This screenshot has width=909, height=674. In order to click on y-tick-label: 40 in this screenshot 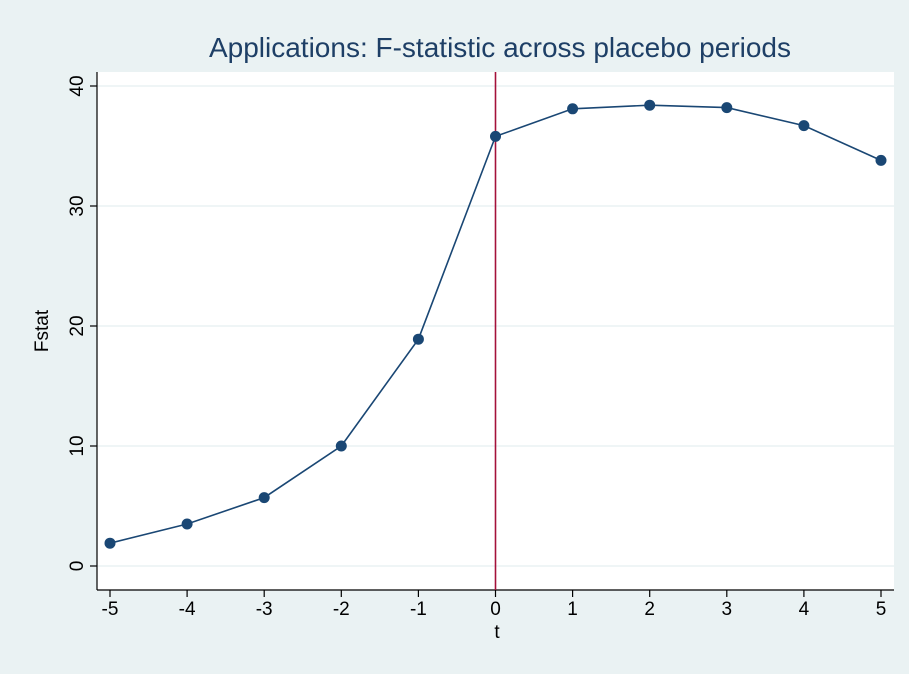, I will do `click(77, 85)`.